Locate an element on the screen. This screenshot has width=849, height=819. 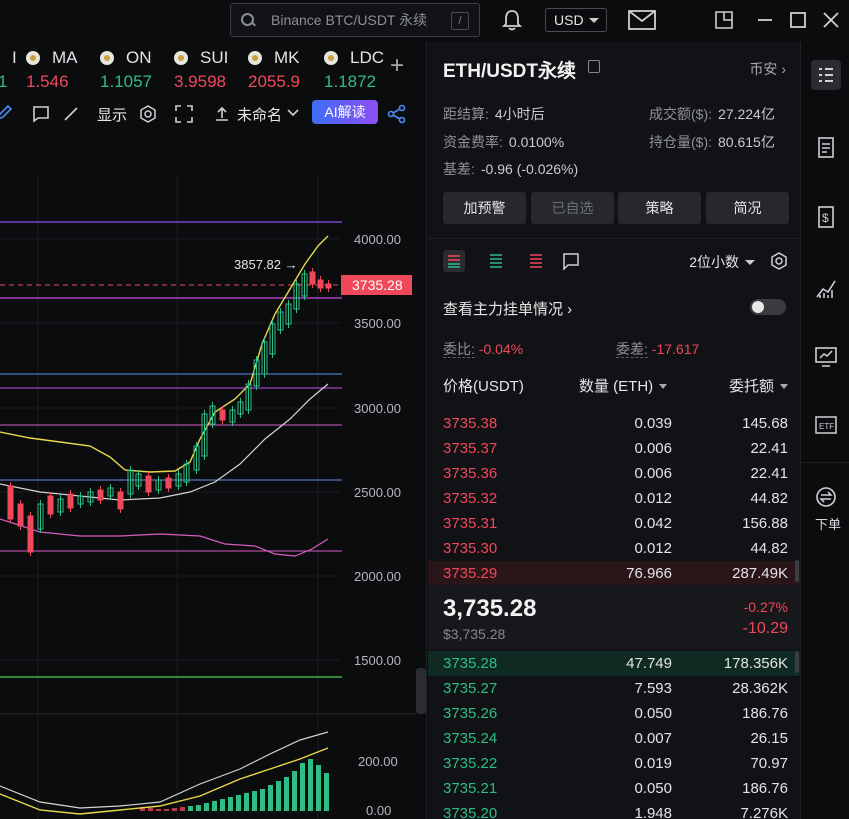
orderbook-settings-icon is located at coordinates (779, 261).